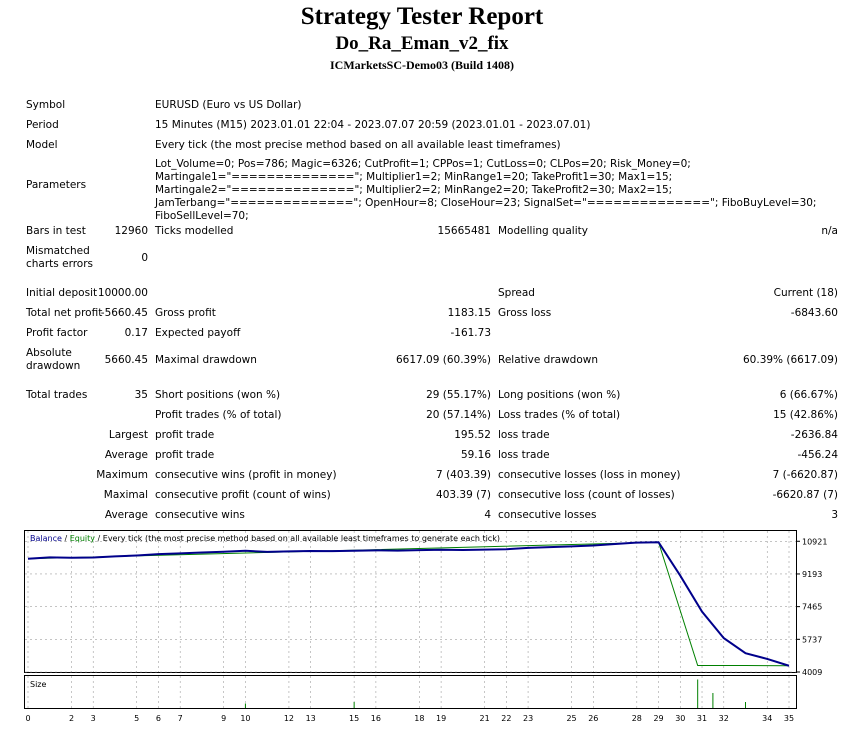 The image size is (844, 729). What do you see at coordinates (814, 313) in the screenshot?
I see `gross-loss-value: -6843.60` at bounding box center [814, 313].